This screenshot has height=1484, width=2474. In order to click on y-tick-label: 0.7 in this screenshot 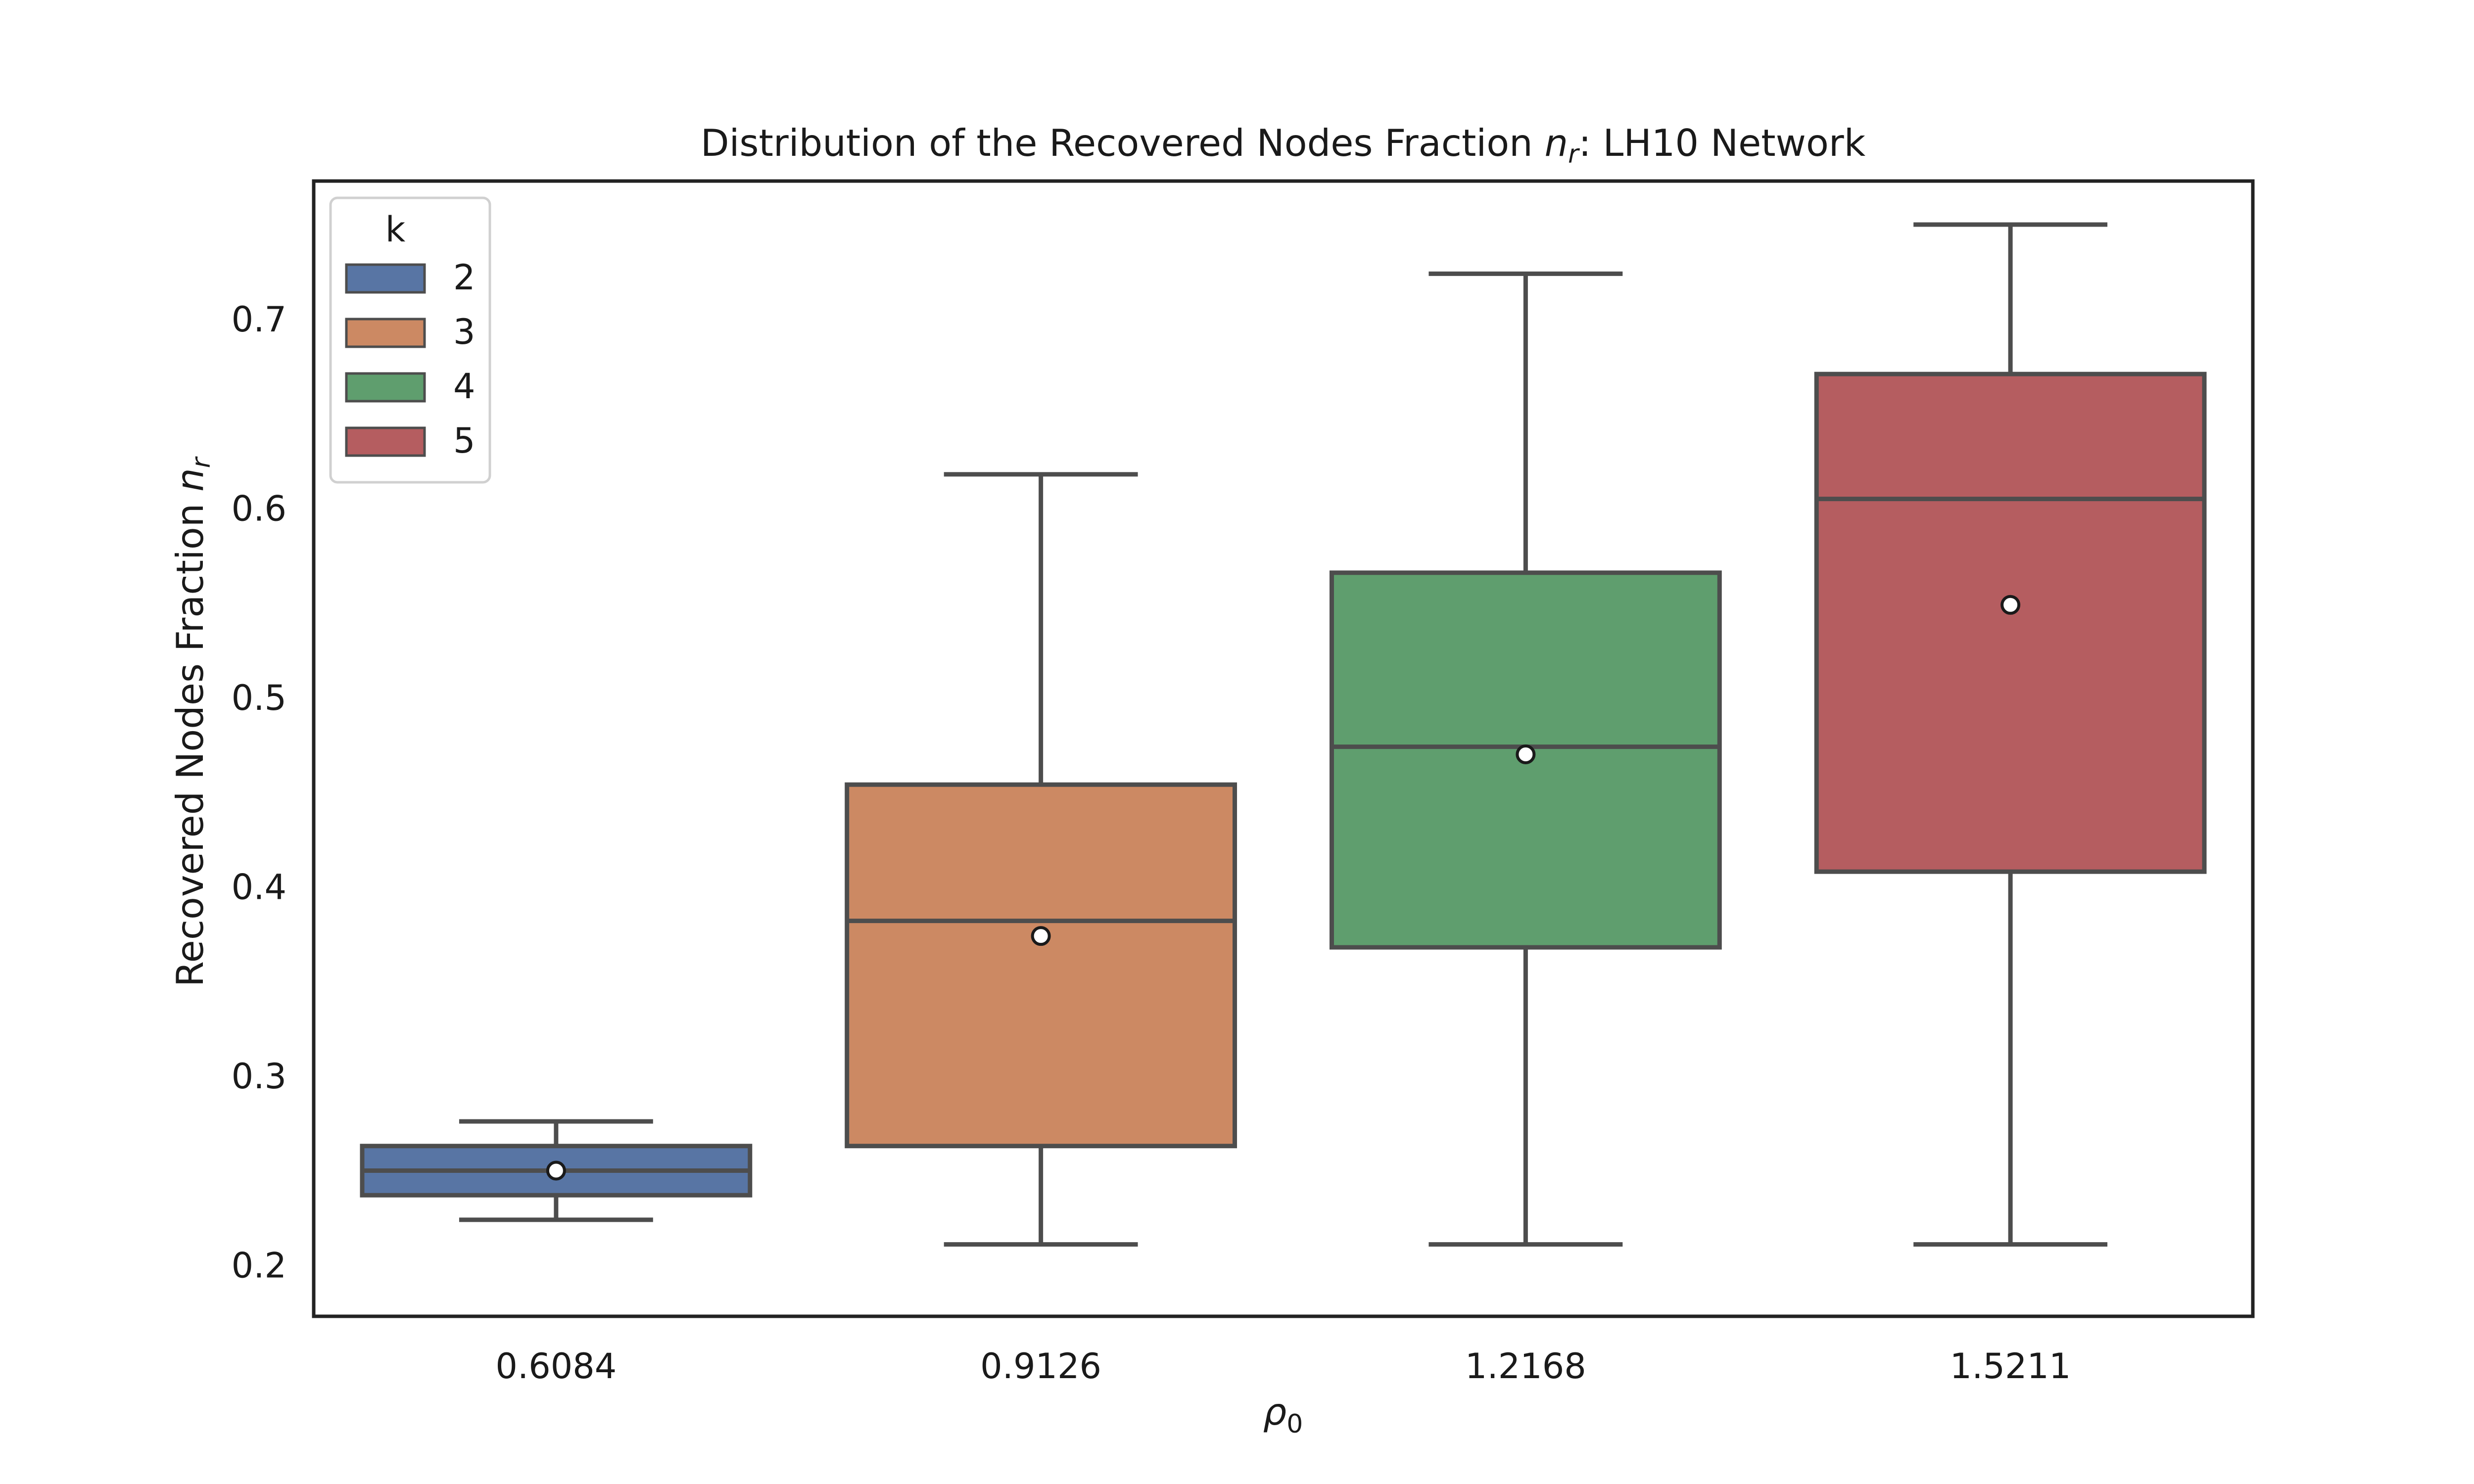, I will do `click(259, 319)`.